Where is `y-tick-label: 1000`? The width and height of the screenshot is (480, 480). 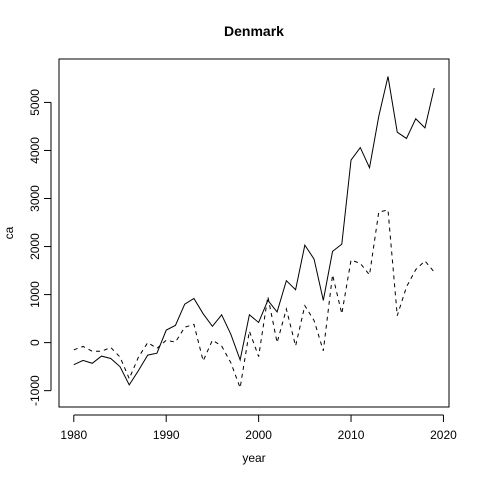 y-tick-label: 1000 is located at coordinates (35, 294).